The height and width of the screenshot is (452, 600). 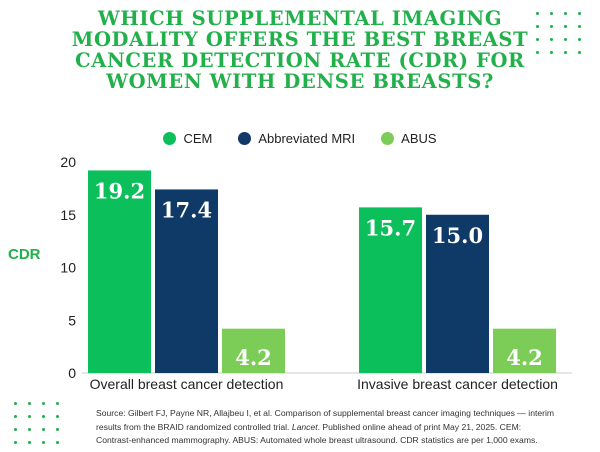 What do you see at coordinates (68, 162) in the screenshot?
I see `y-tick-label: 20` at bounding box center [68, 162].